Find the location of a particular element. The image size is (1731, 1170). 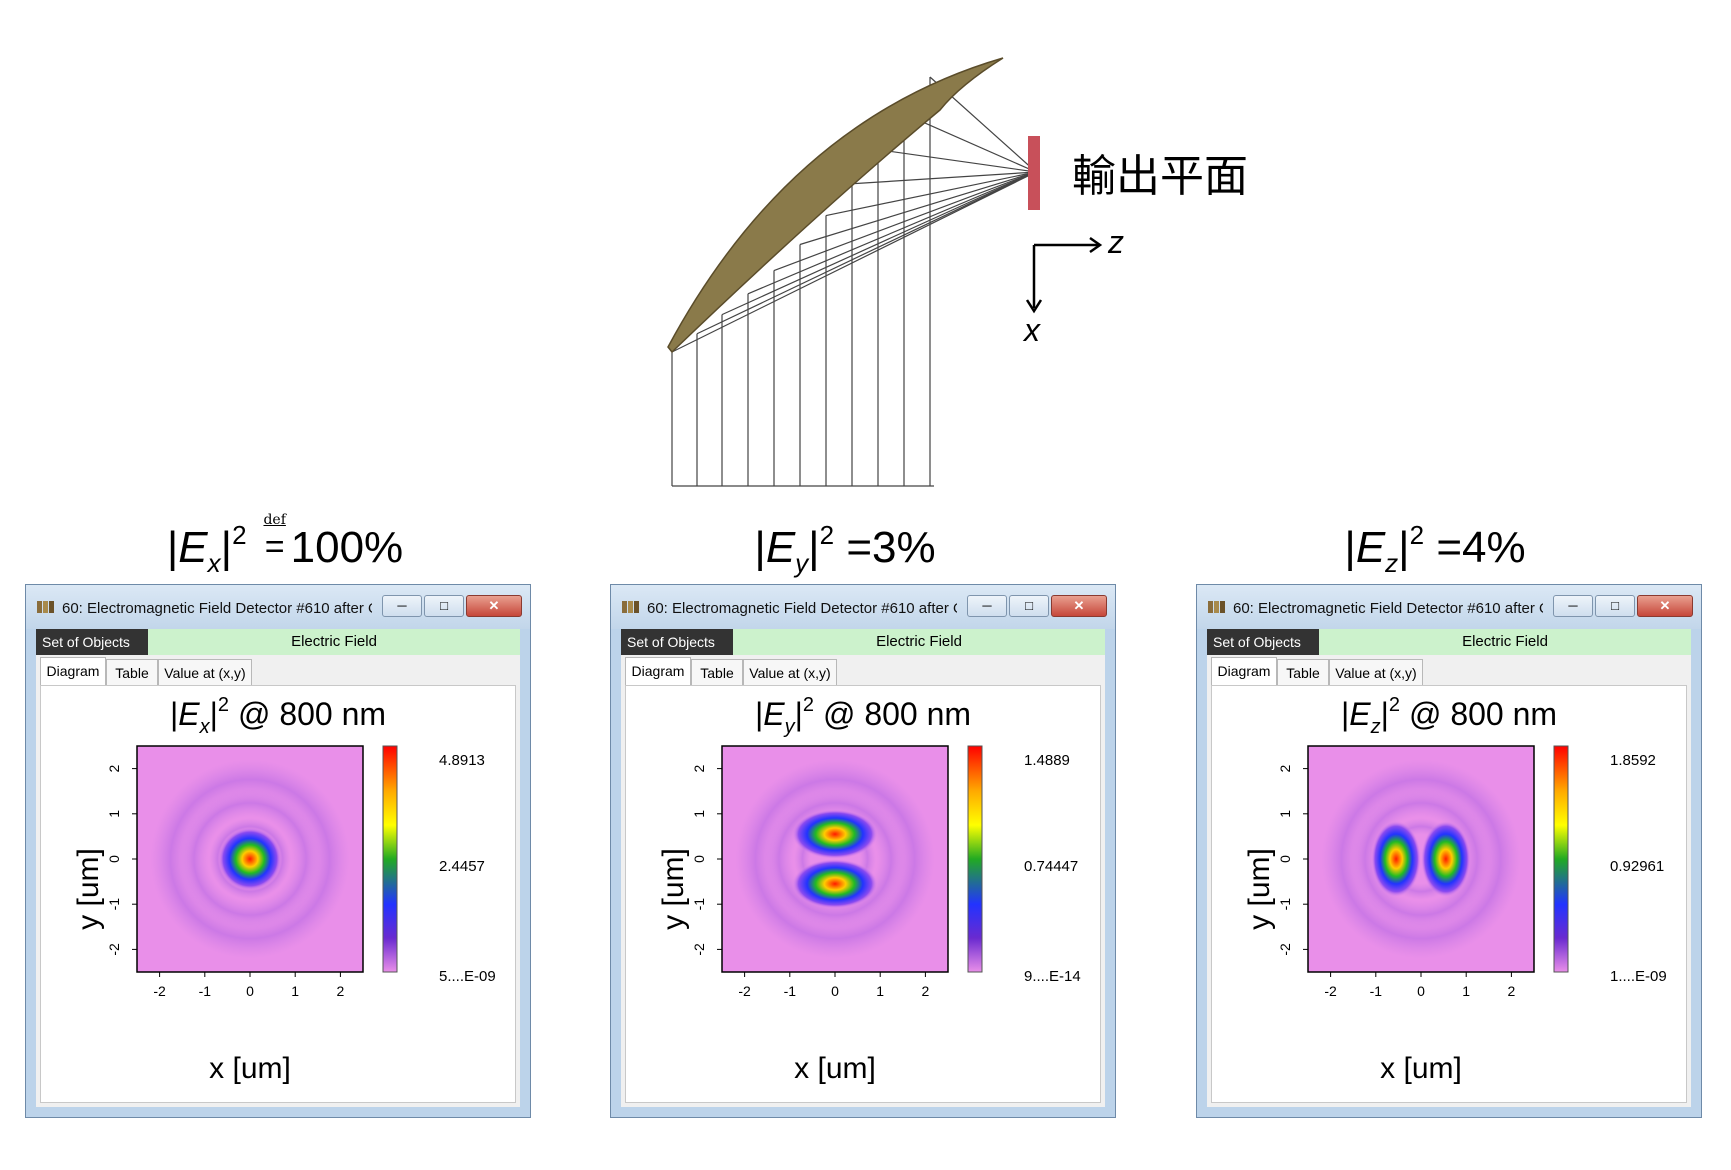

y-tick-label: -2 is located at coordinates (114, 949).